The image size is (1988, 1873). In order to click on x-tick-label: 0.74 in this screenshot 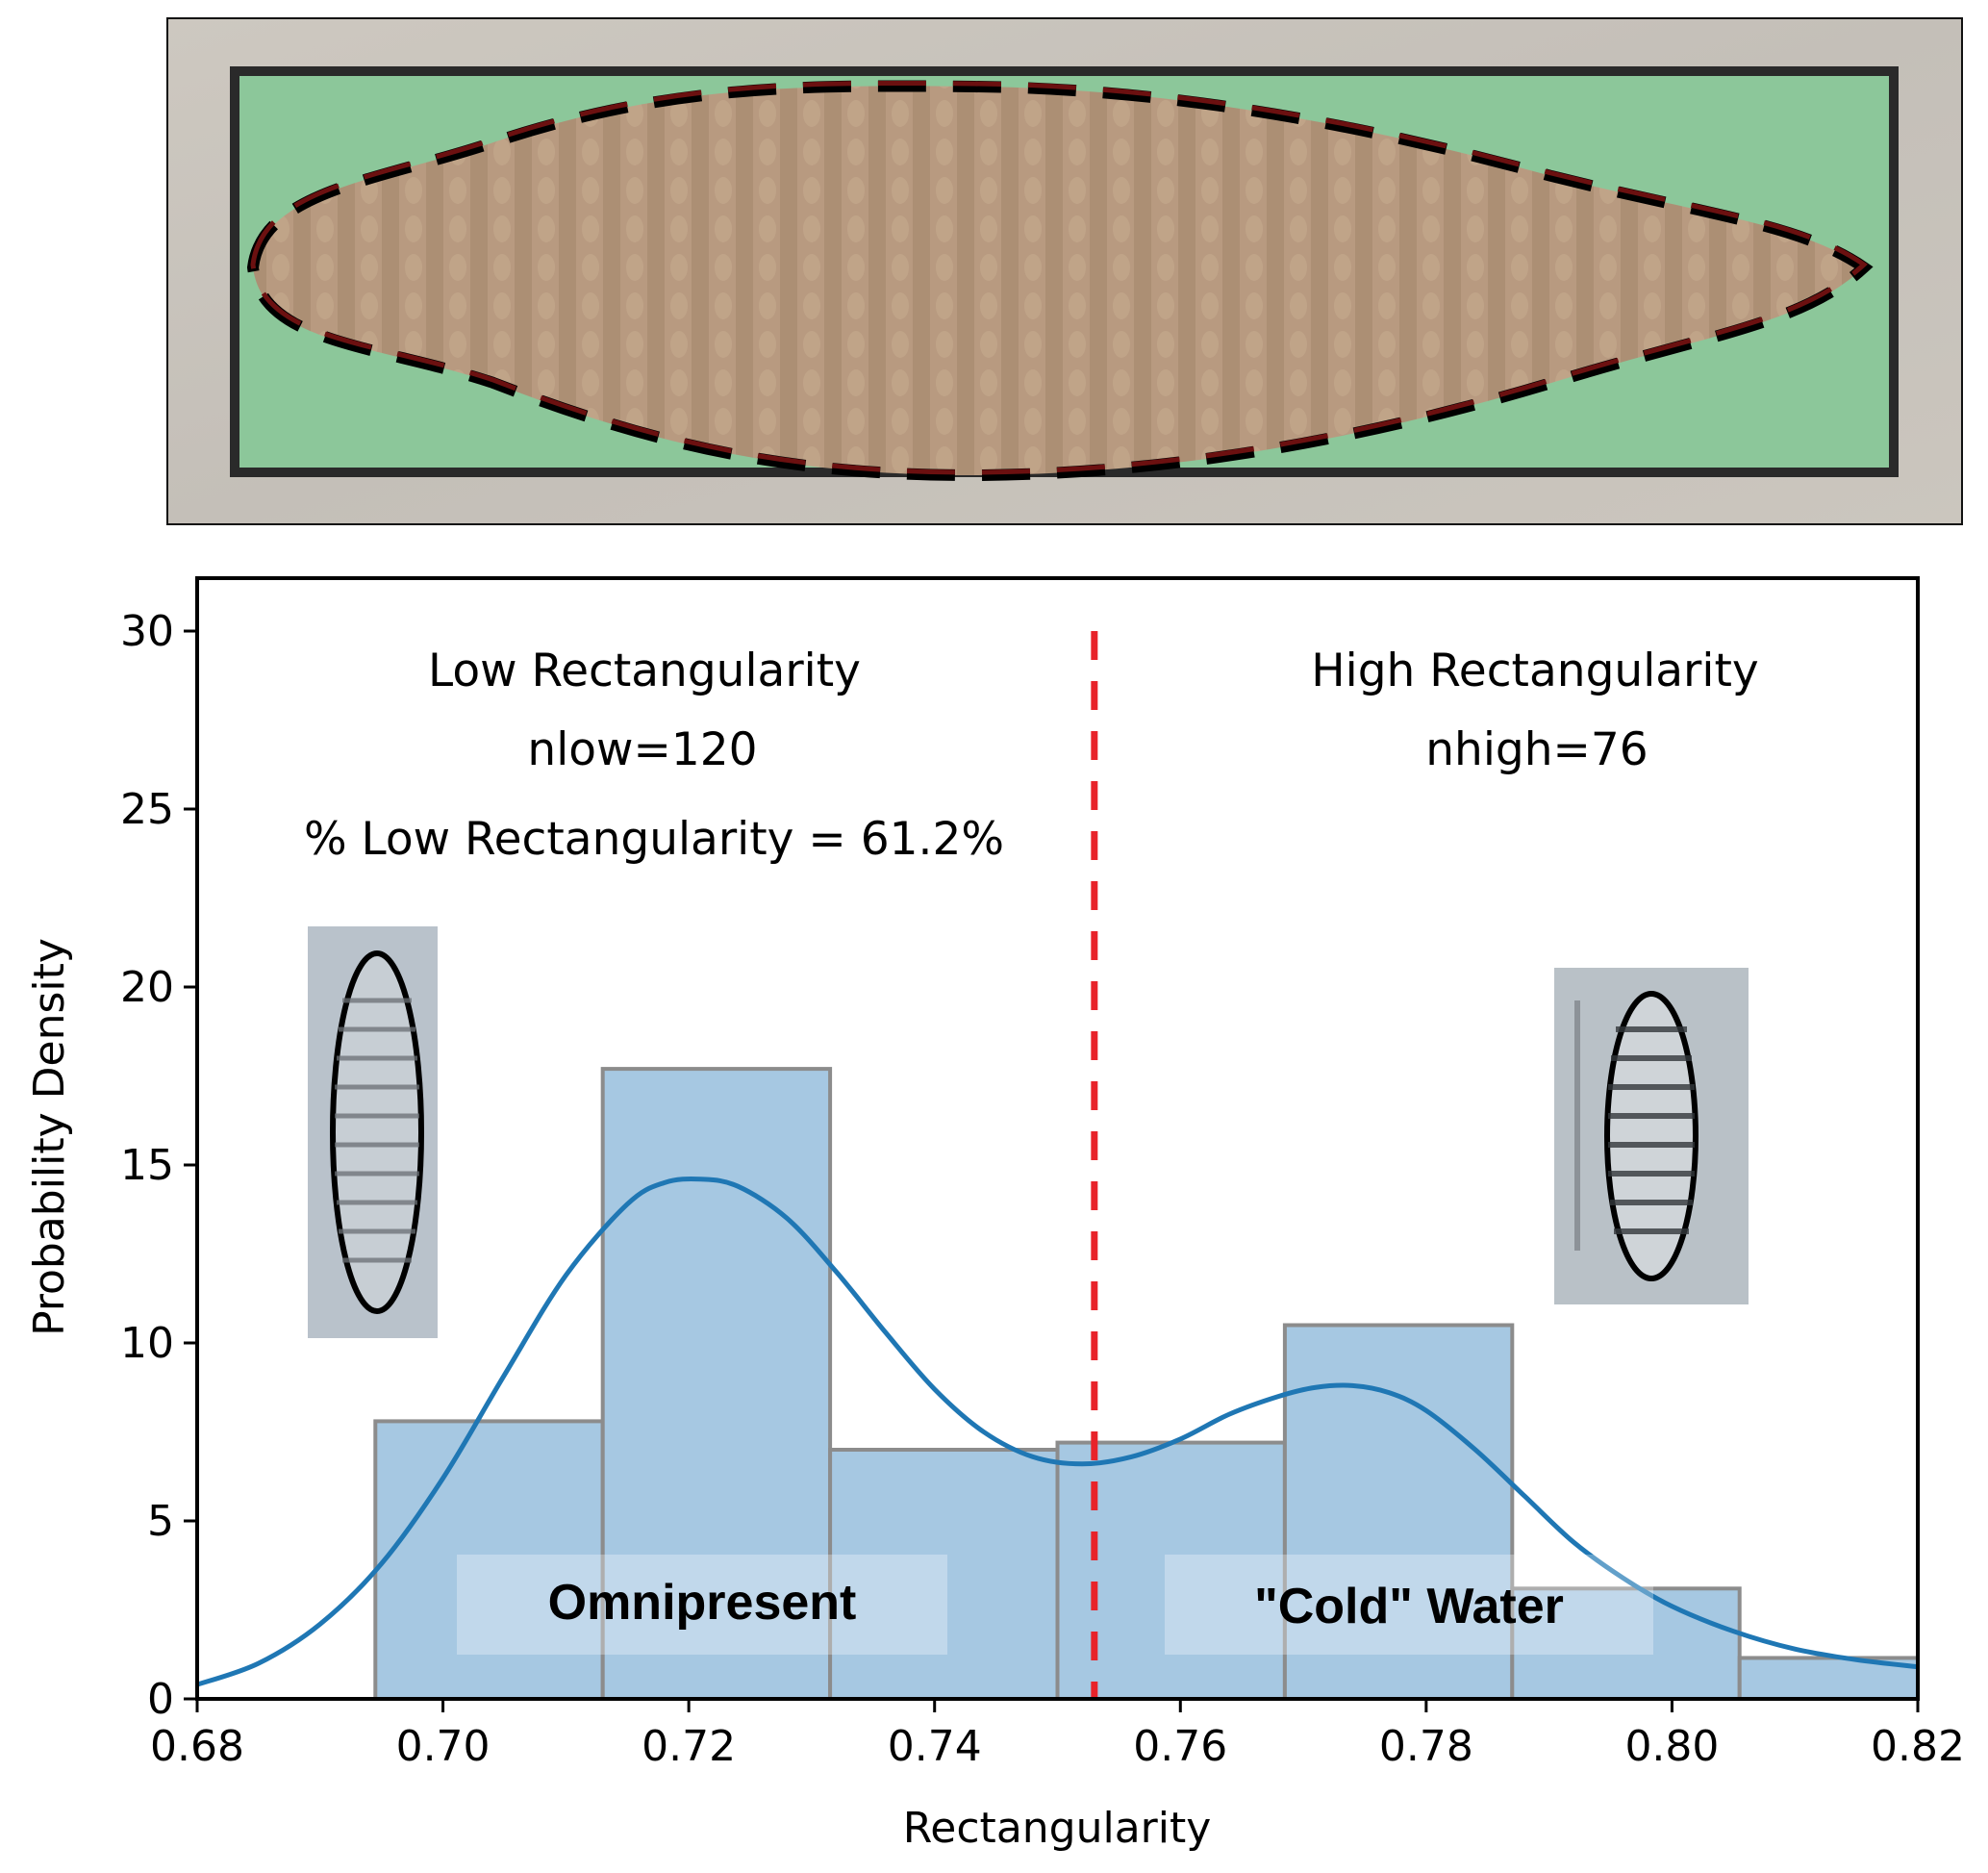, I will do `click(935, 1746)`.